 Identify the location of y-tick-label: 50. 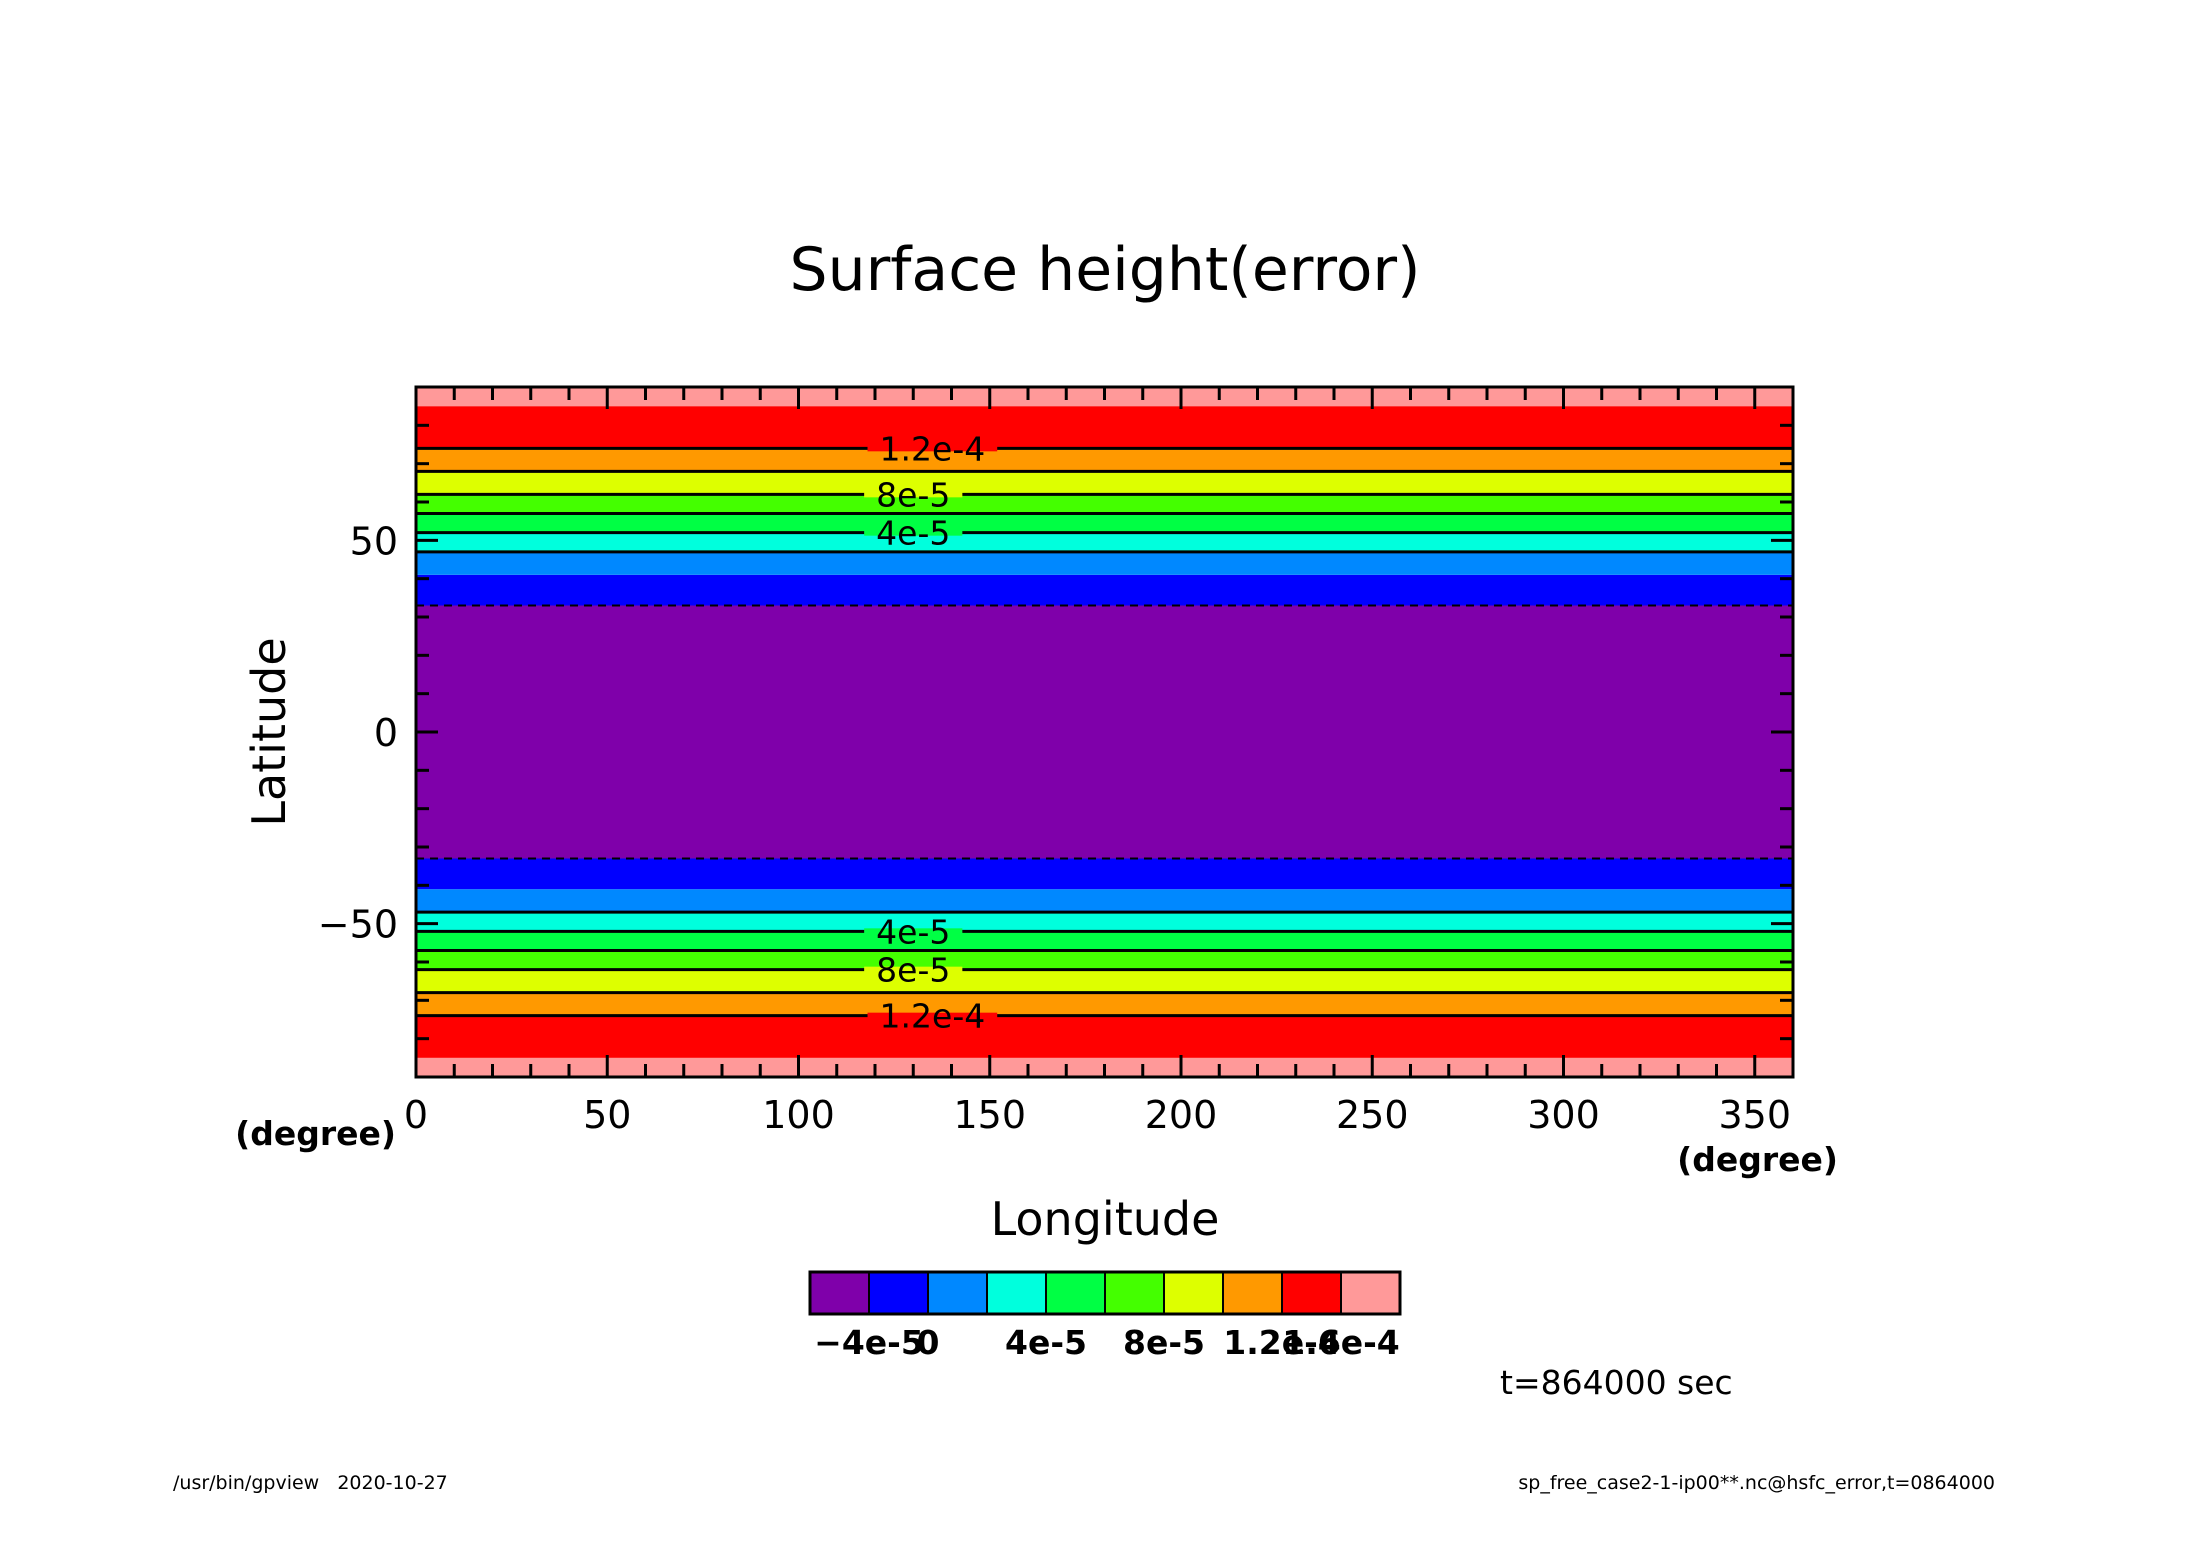
(374, 541).